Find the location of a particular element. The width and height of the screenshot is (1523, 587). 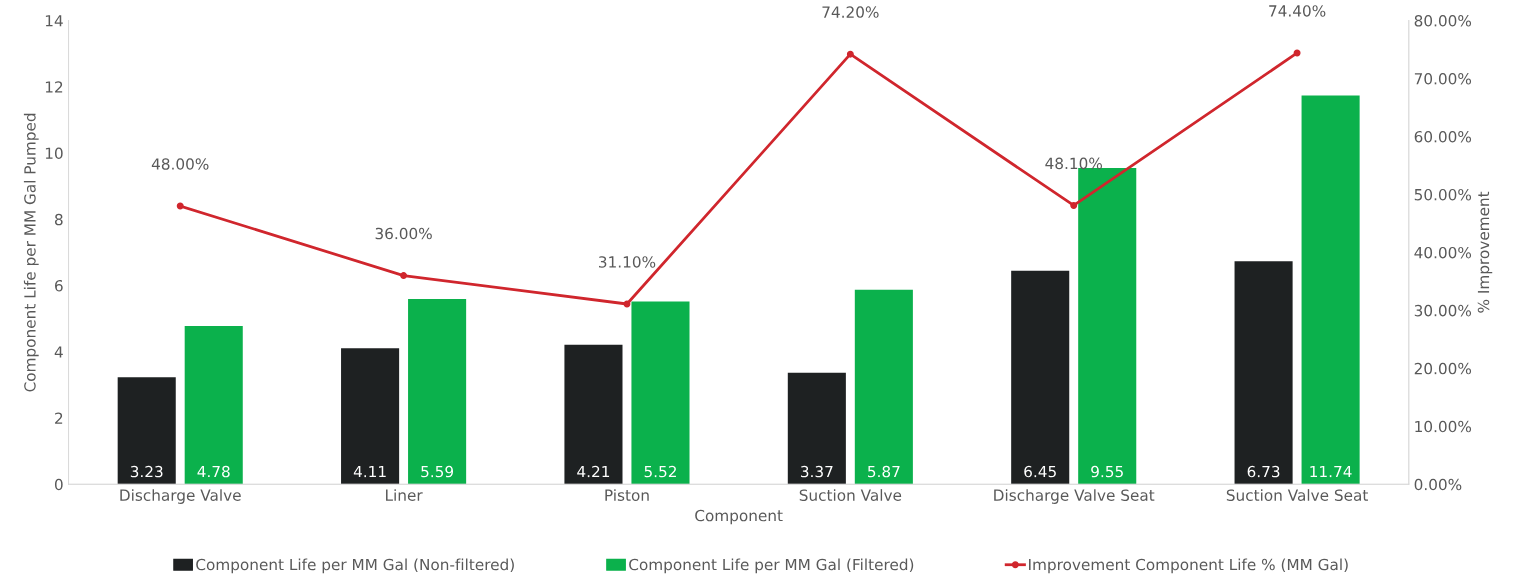

data-label: 6.45 is located at coordinates (1040, 471).